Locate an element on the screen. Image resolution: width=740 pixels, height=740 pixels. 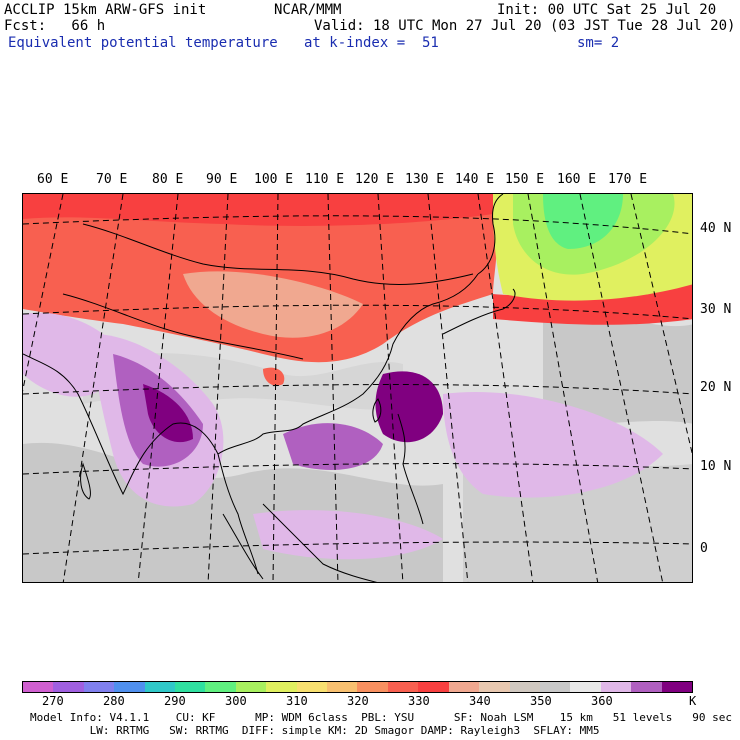
purple-core-bengal is located at coordinates (168, 413).